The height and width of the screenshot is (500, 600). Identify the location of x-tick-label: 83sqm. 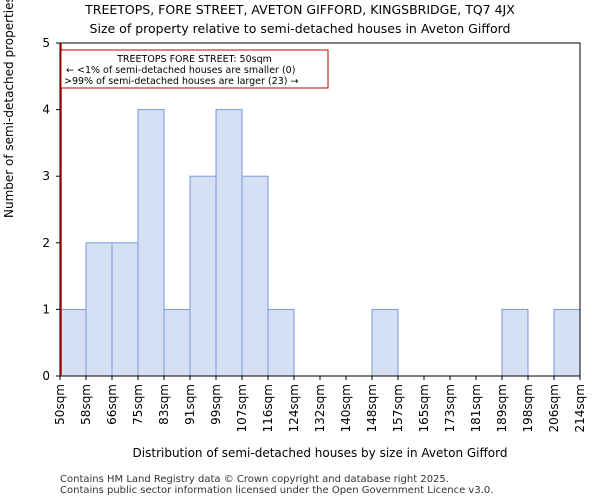
(164, 404).